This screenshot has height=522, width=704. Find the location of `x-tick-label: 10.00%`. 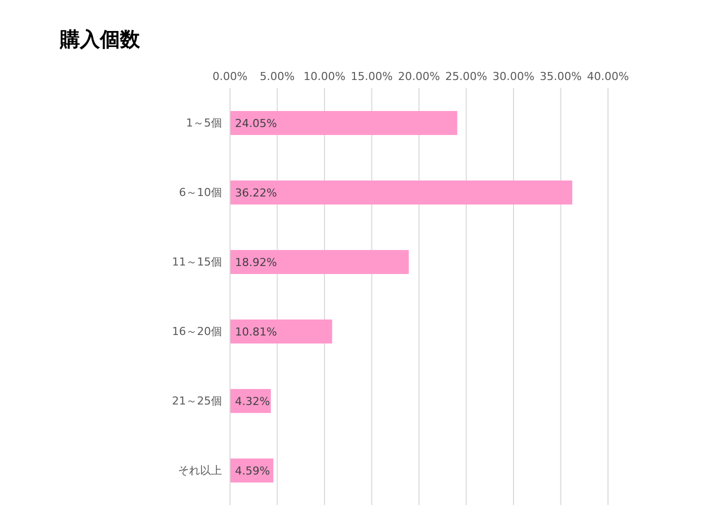

x-tick-label: 10.00% is located at coordinates (325, 76).